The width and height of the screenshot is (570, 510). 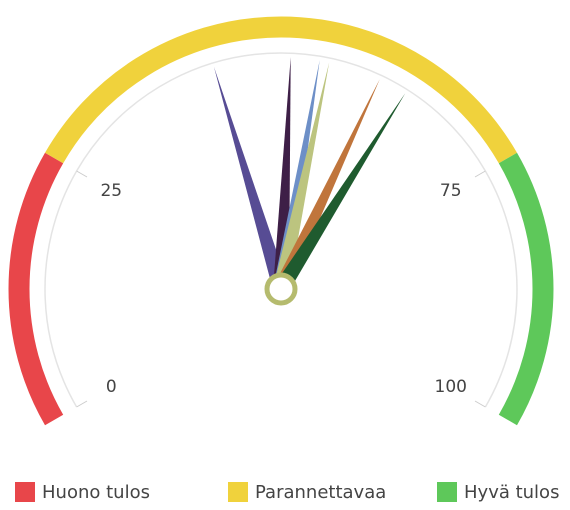 What do you see at coordinates (451, 191) in the screenshot?
I see `tick-label: 75` at bounding box center [451, 191].